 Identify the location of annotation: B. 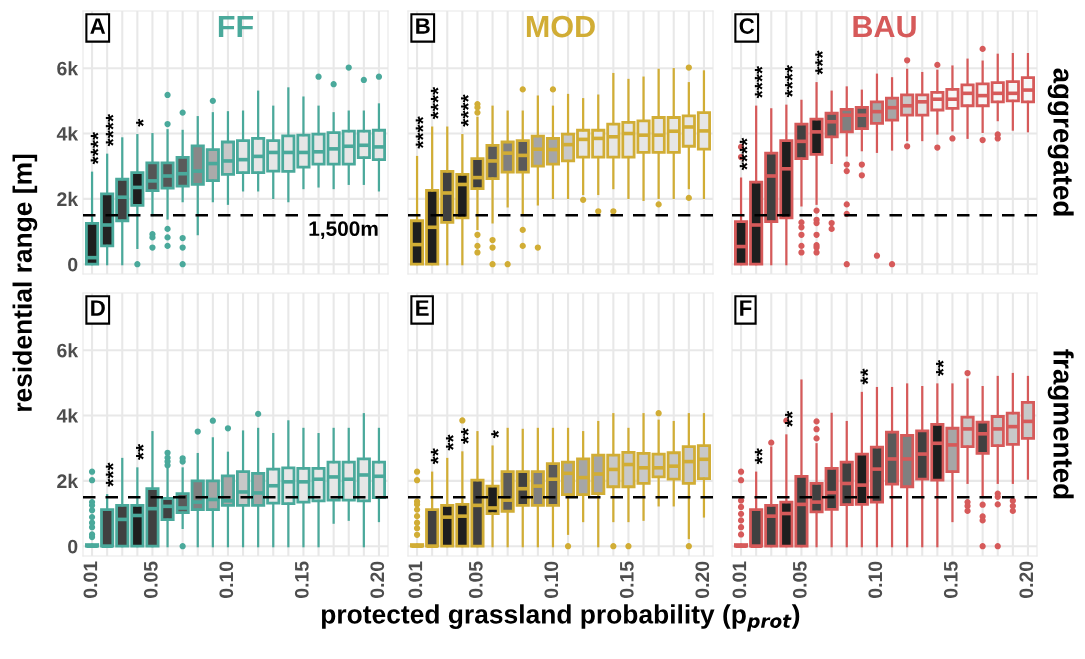
(423, 26).